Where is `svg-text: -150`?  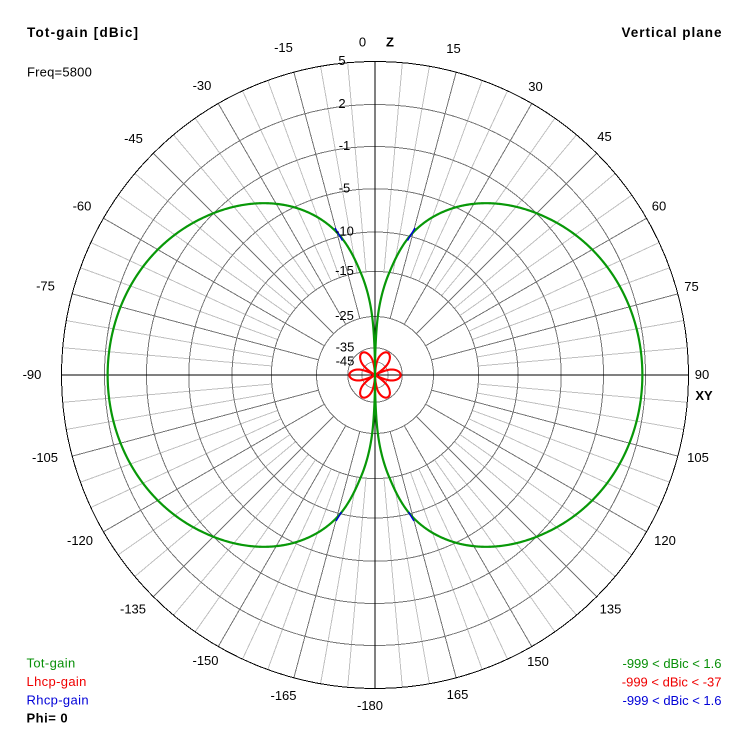
svg-text: -150 is located at coordinates (205, 660).